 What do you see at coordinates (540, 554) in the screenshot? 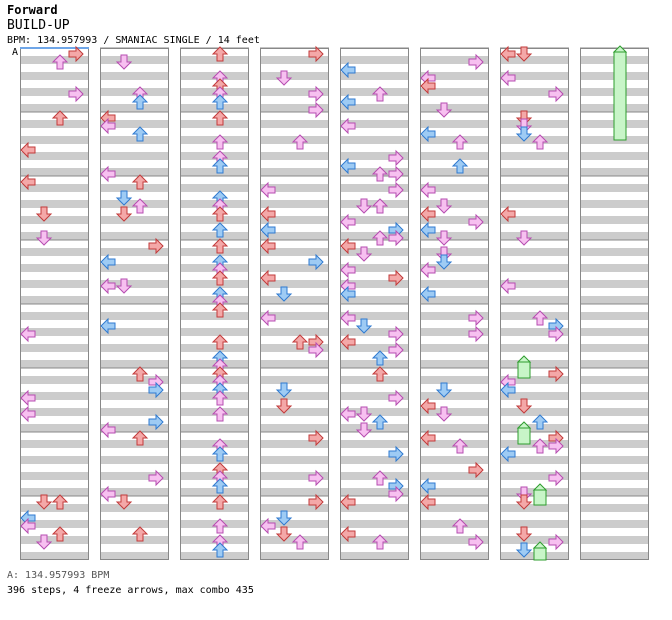
I see `freeze-arrow-body` at bounding box center [540, 554].